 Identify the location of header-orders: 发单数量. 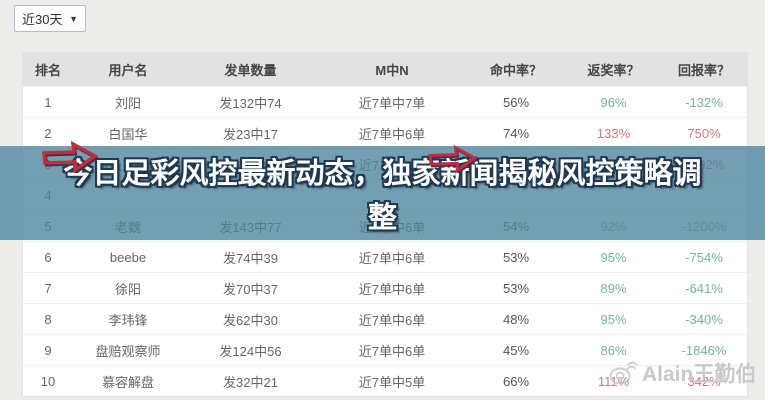
(250, 70).